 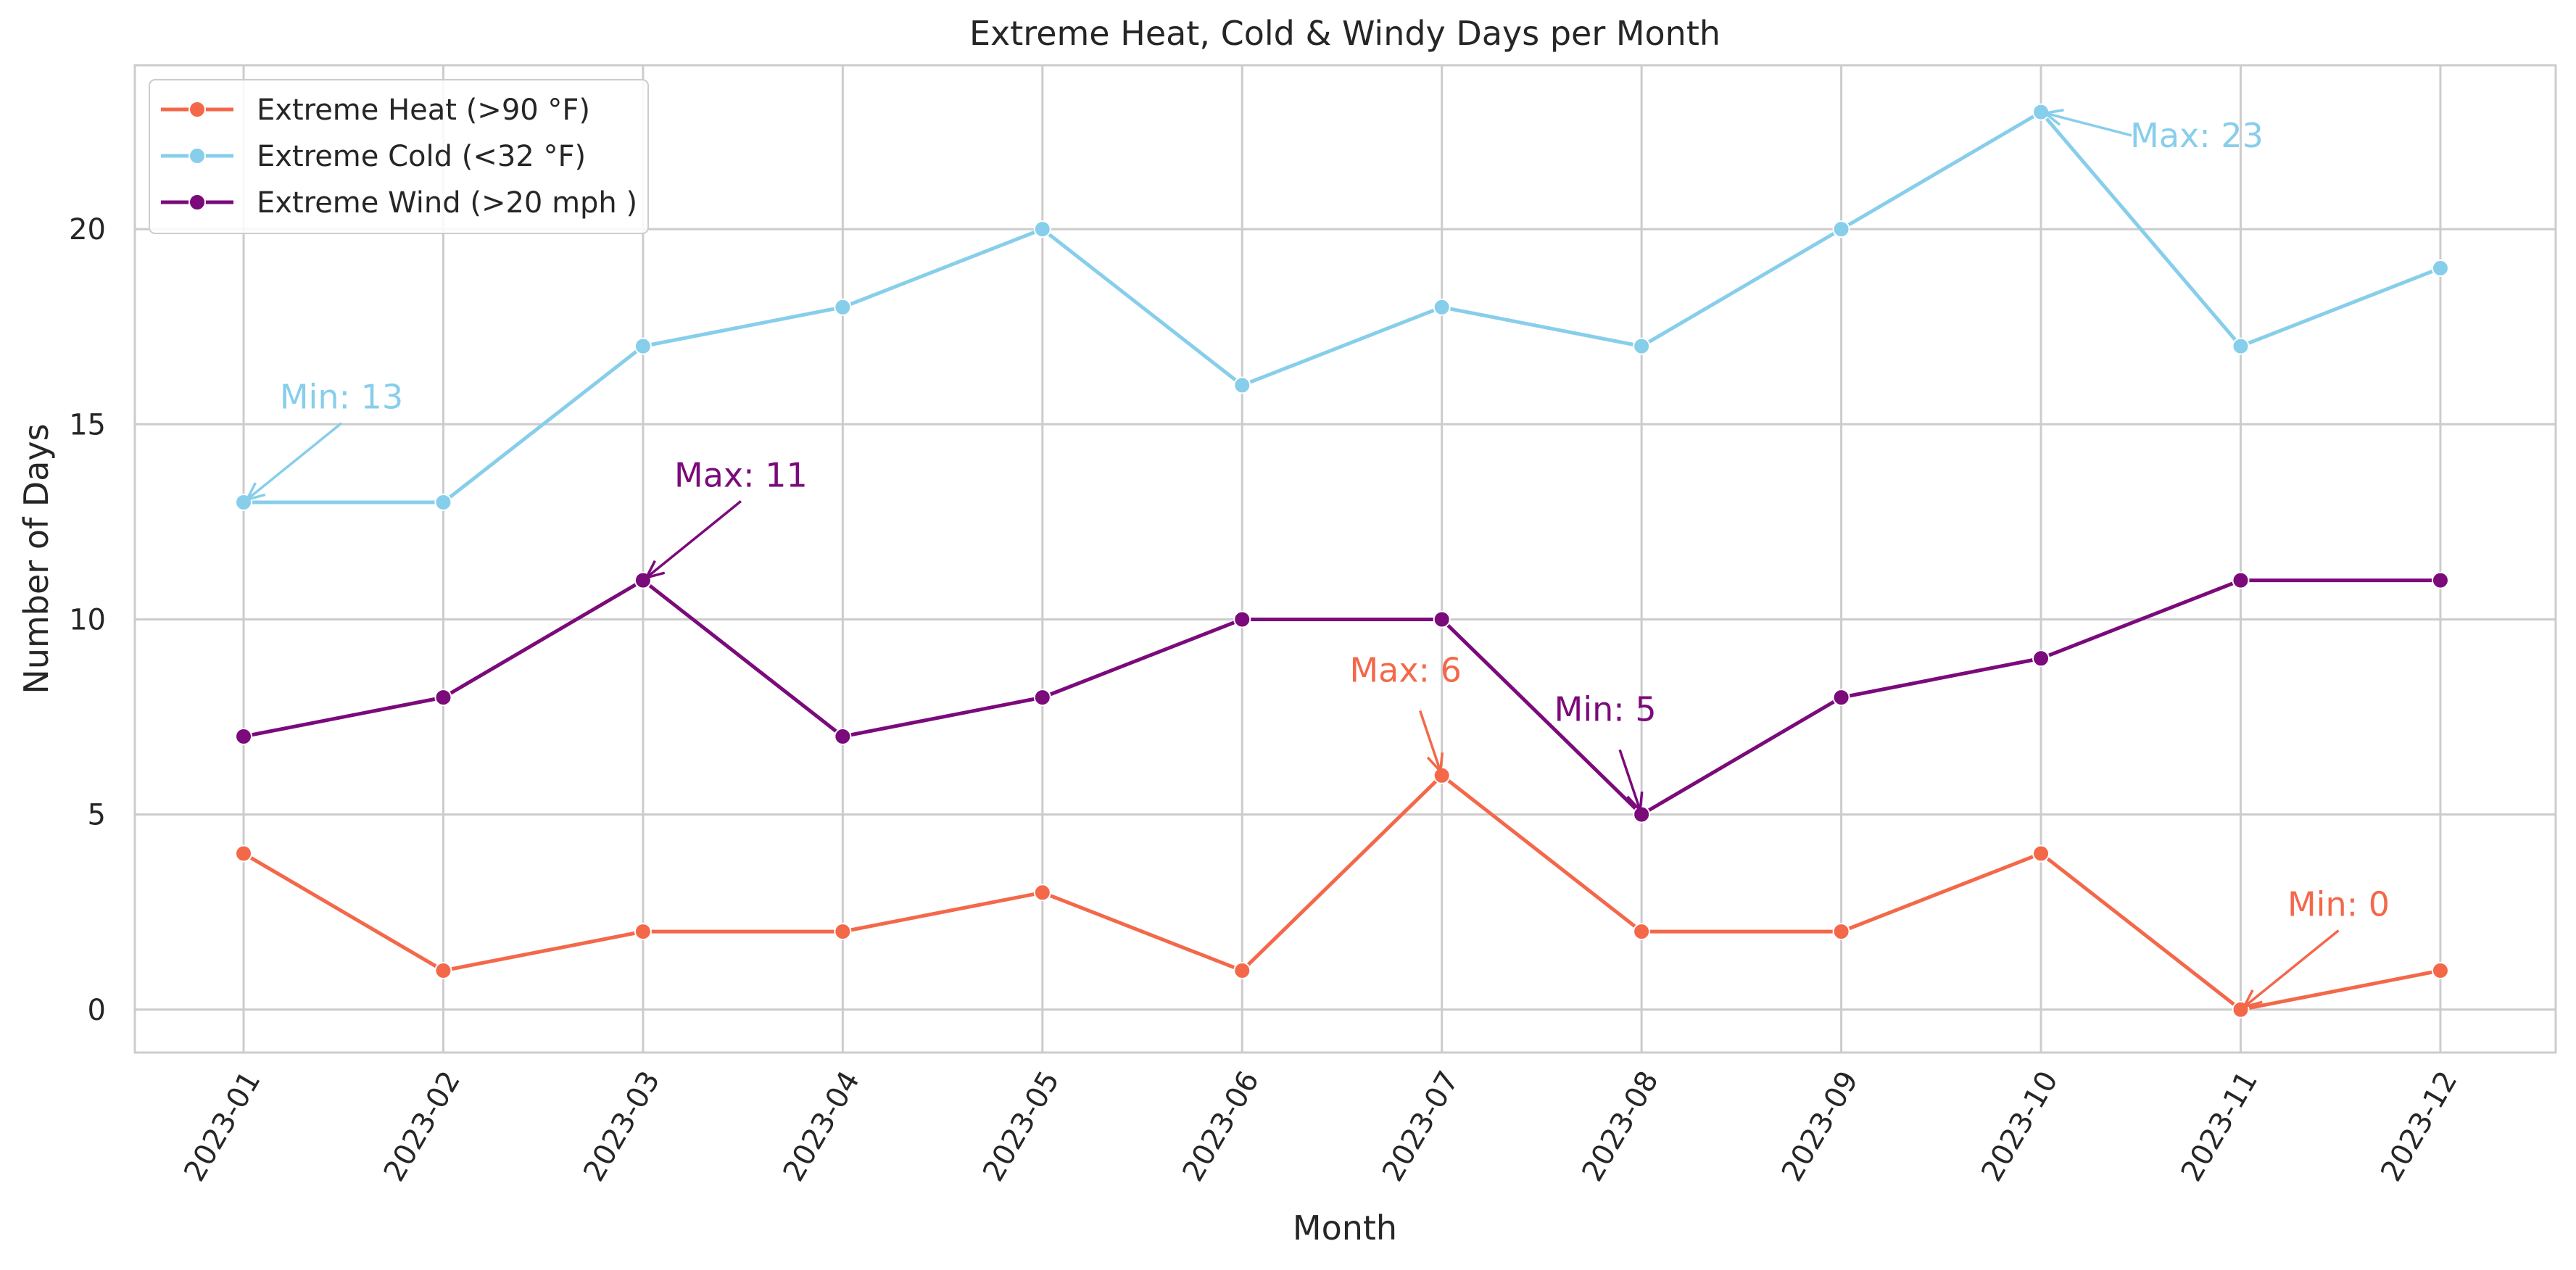 I want to click on annotation-text: Min: 13, so click(x=342, y=397).